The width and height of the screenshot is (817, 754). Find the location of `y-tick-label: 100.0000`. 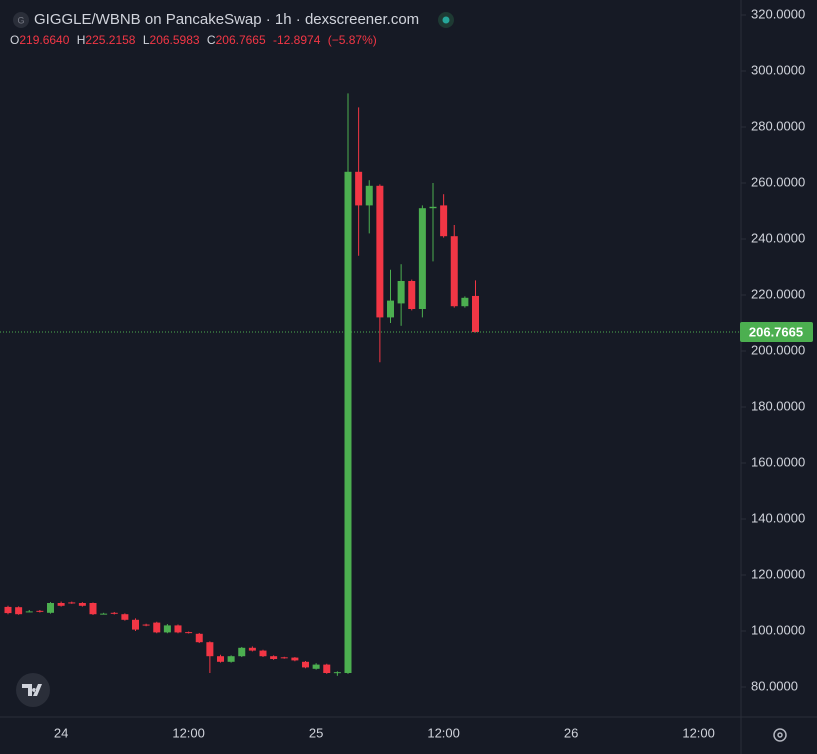

y-tick-label: 100.0000 is located at coordinates (778, 629).